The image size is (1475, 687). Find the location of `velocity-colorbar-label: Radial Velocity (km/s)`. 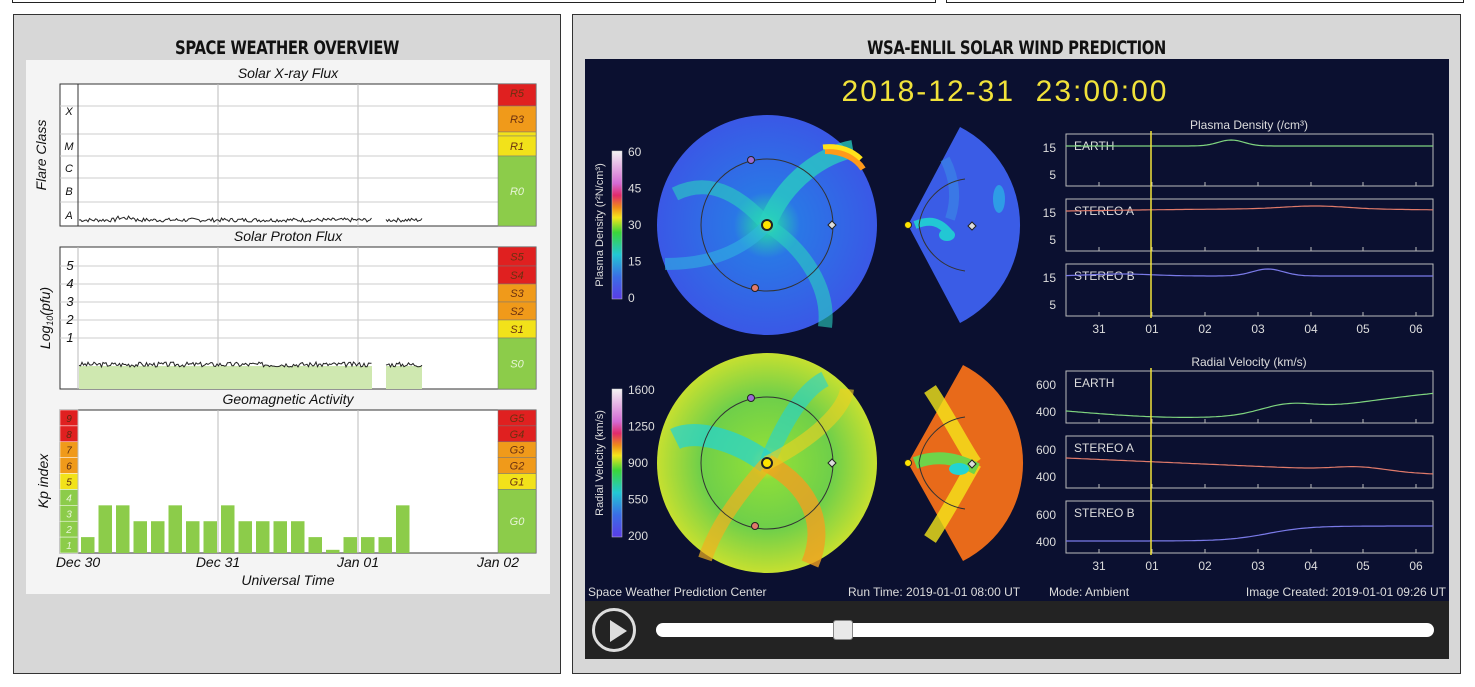

velocity-colorbar-label: Radial Velocity (km/s) is located at coordinates (600, 463).